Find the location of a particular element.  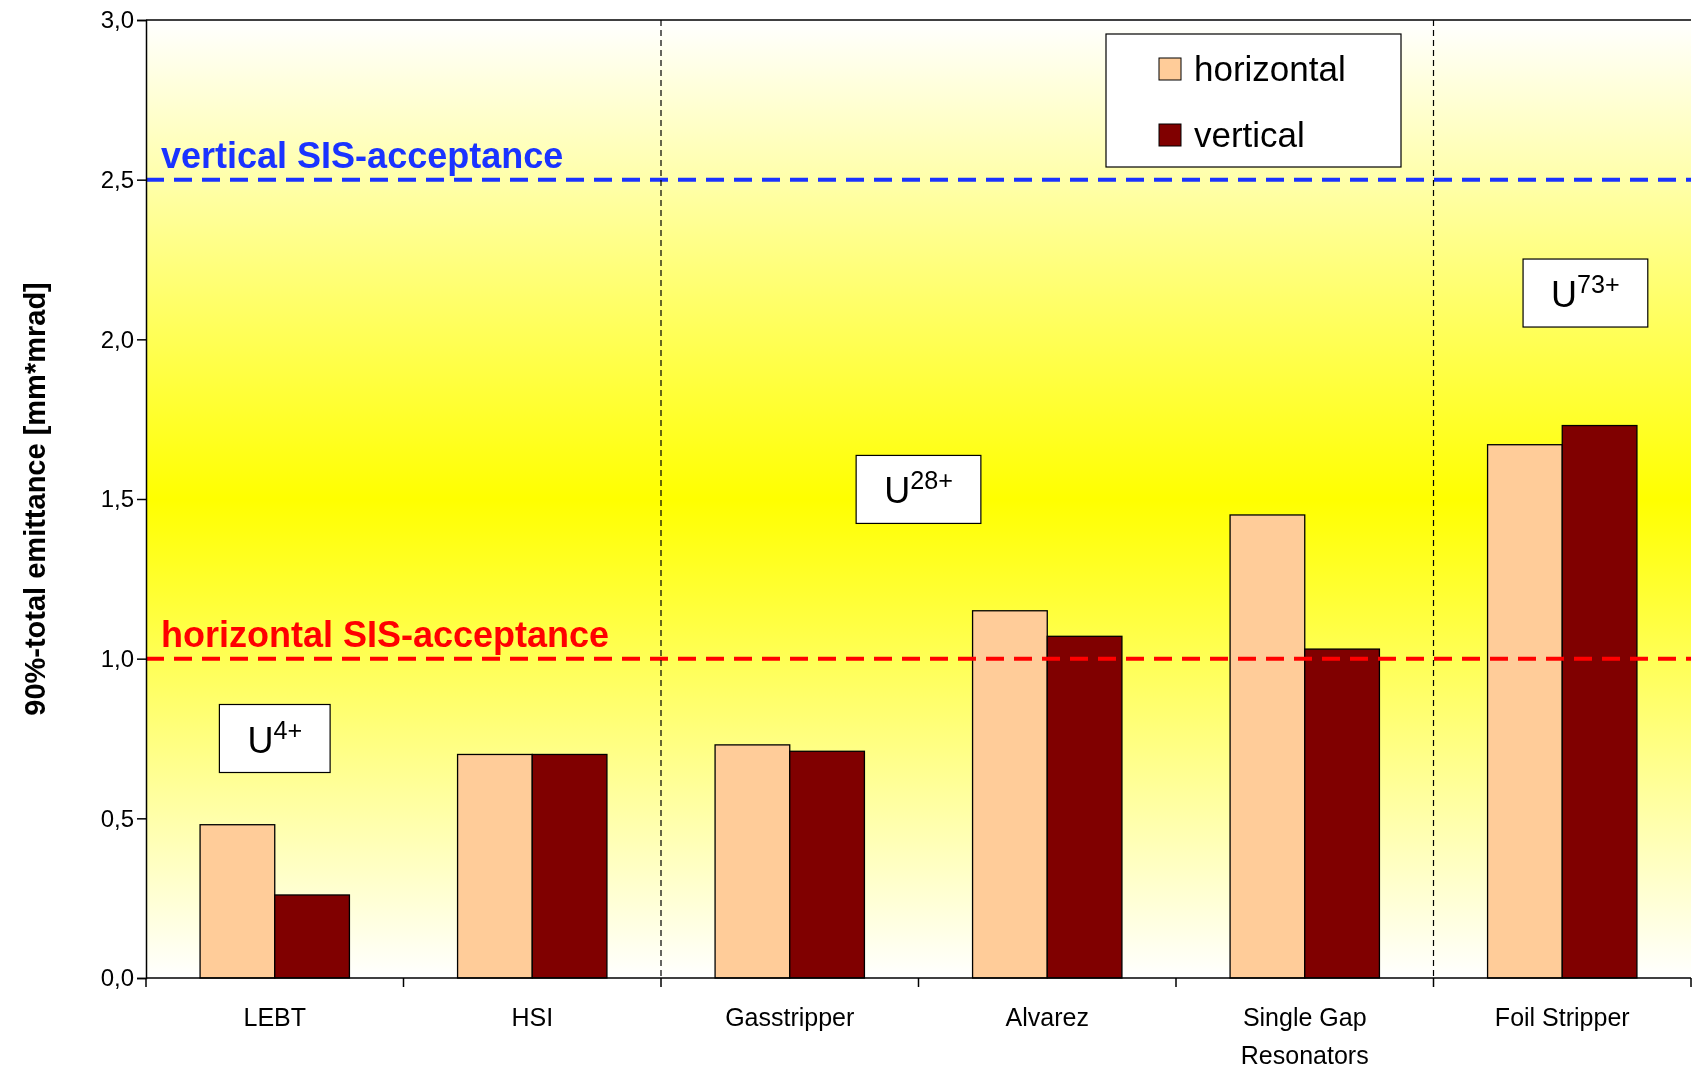

y-tick-label: 3,0 is located at coordinates (117, 20).